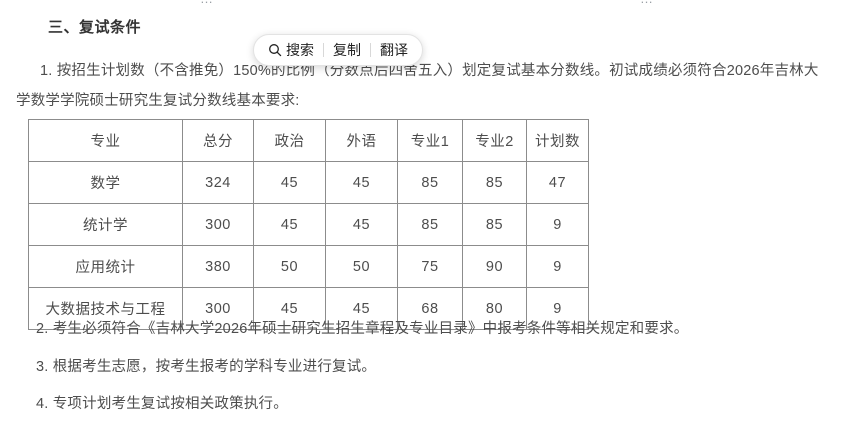  What do you see at coordinates (158, 101) in the screenshot?
I see `paragraph-1-line-2: 学数学学院硕士研究生复试分数线基本要求:` at bounding box center [158, 101].